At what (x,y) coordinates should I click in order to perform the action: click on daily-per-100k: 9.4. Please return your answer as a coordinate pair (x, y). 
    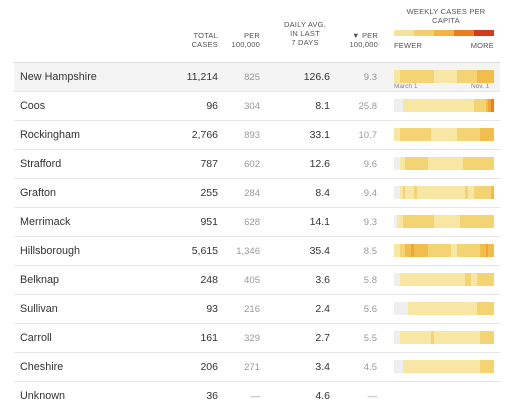
    Looking at the image, I should click on (370, 193).